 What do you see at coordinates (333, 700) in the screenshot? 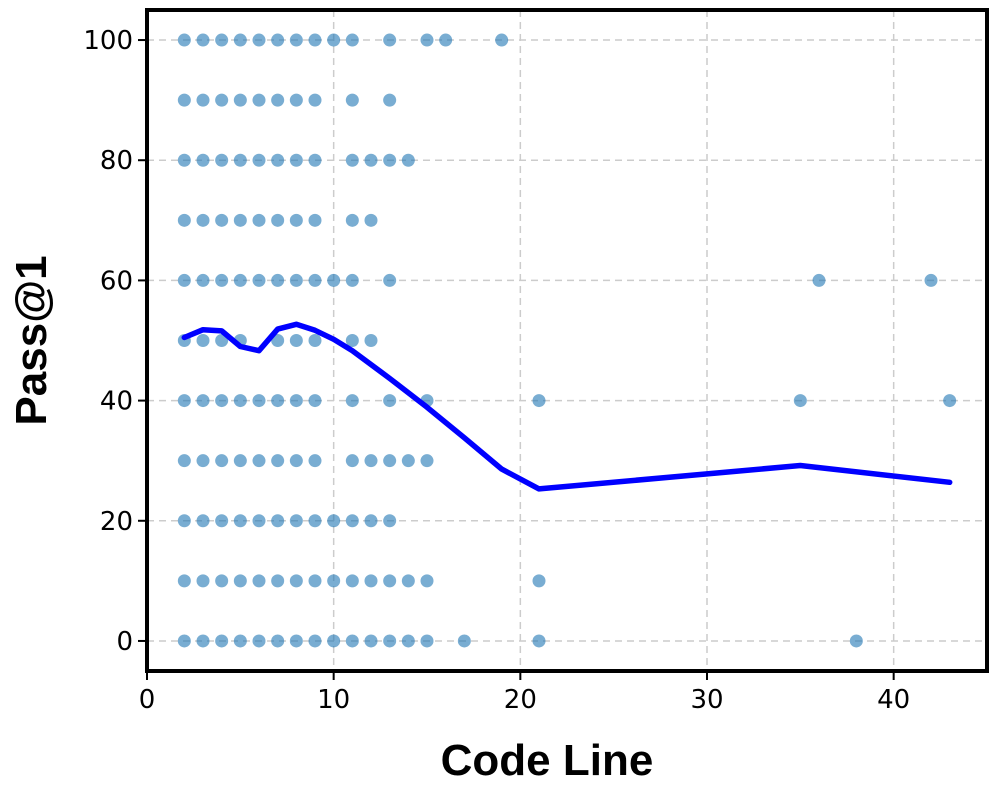
I see `x-tick-label: 10` at bounding box center [333, 700].